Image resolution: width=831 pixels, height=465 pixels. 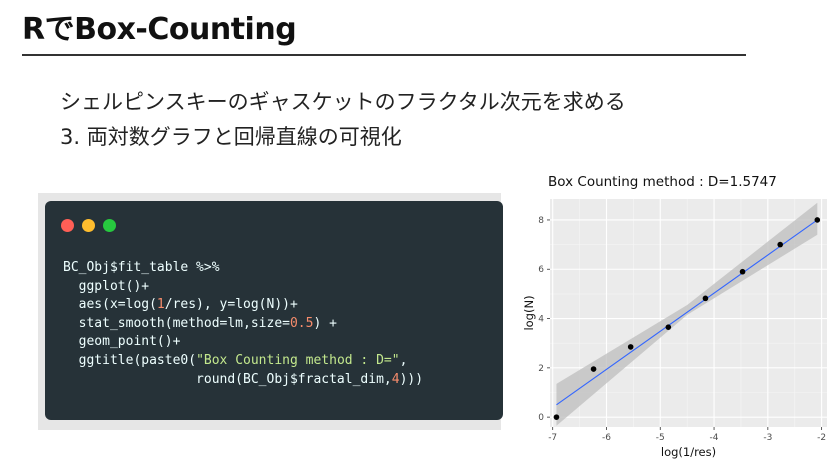 I want to click on x-tick-label: -4, so click(x=714, y=438).